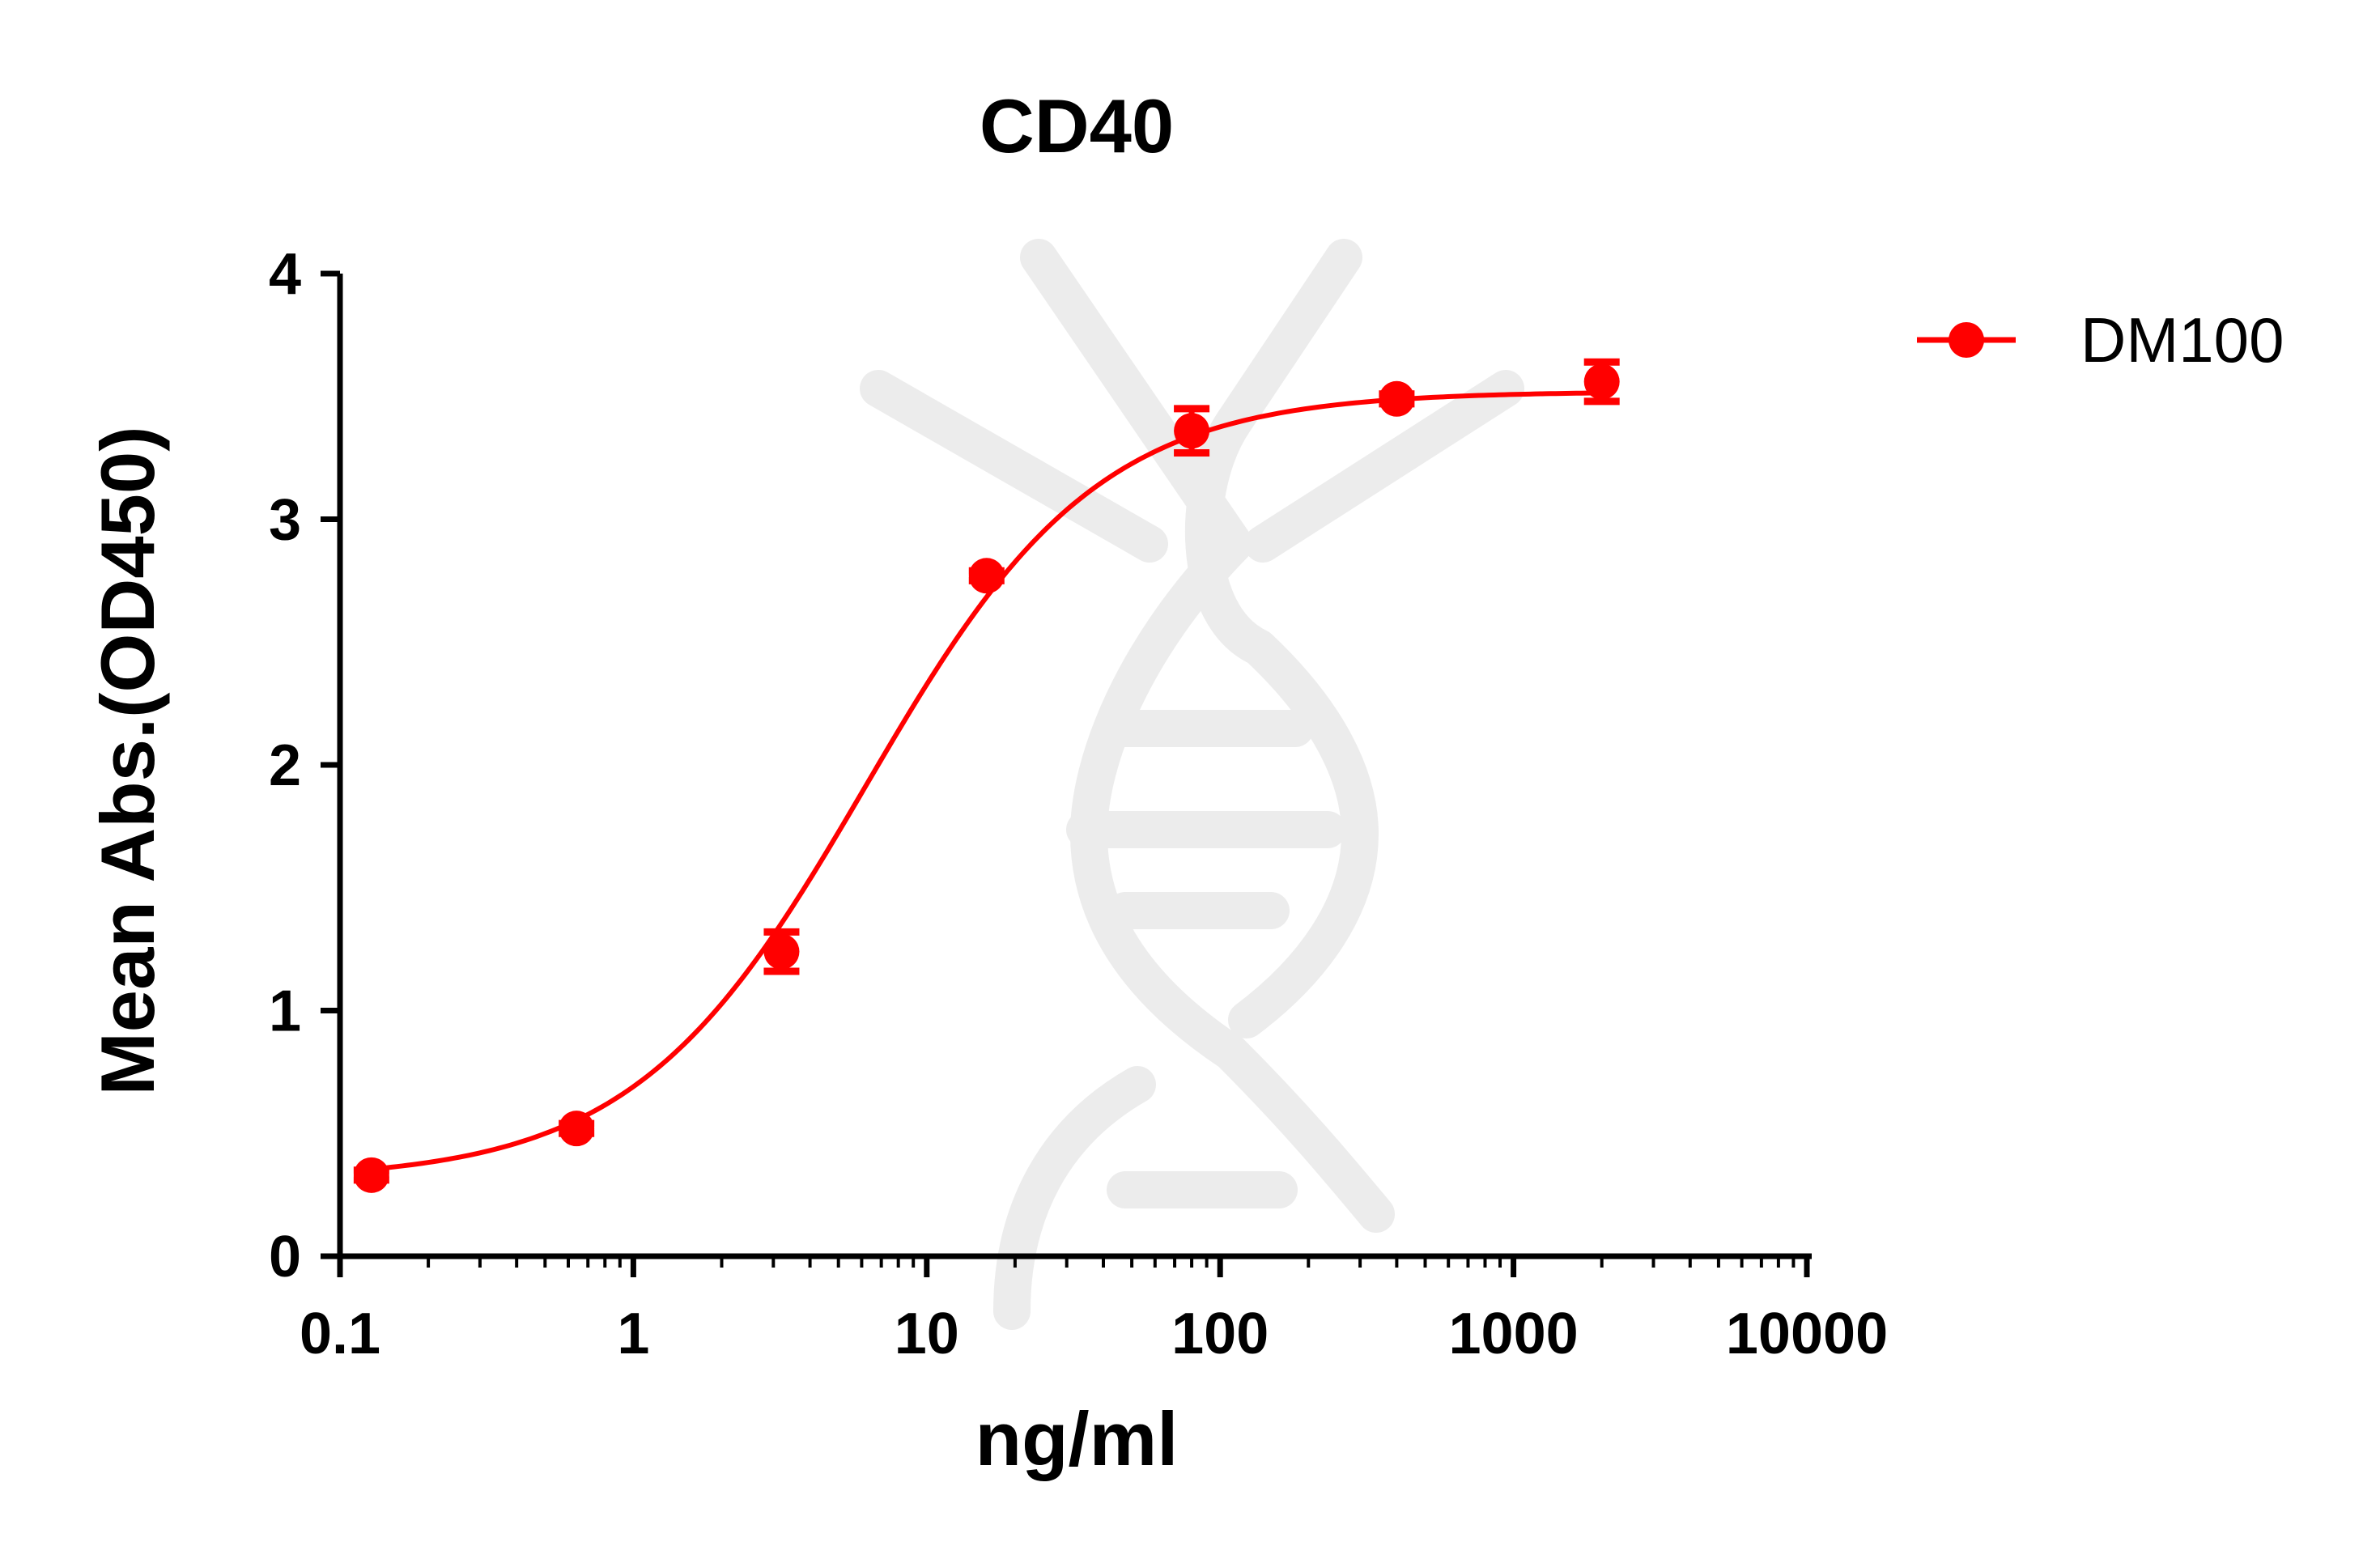  What do you see at coordinates (285, 1257) in the screenshot?
I see `y-tick-label: 0` at bounding box center [285, 1257].